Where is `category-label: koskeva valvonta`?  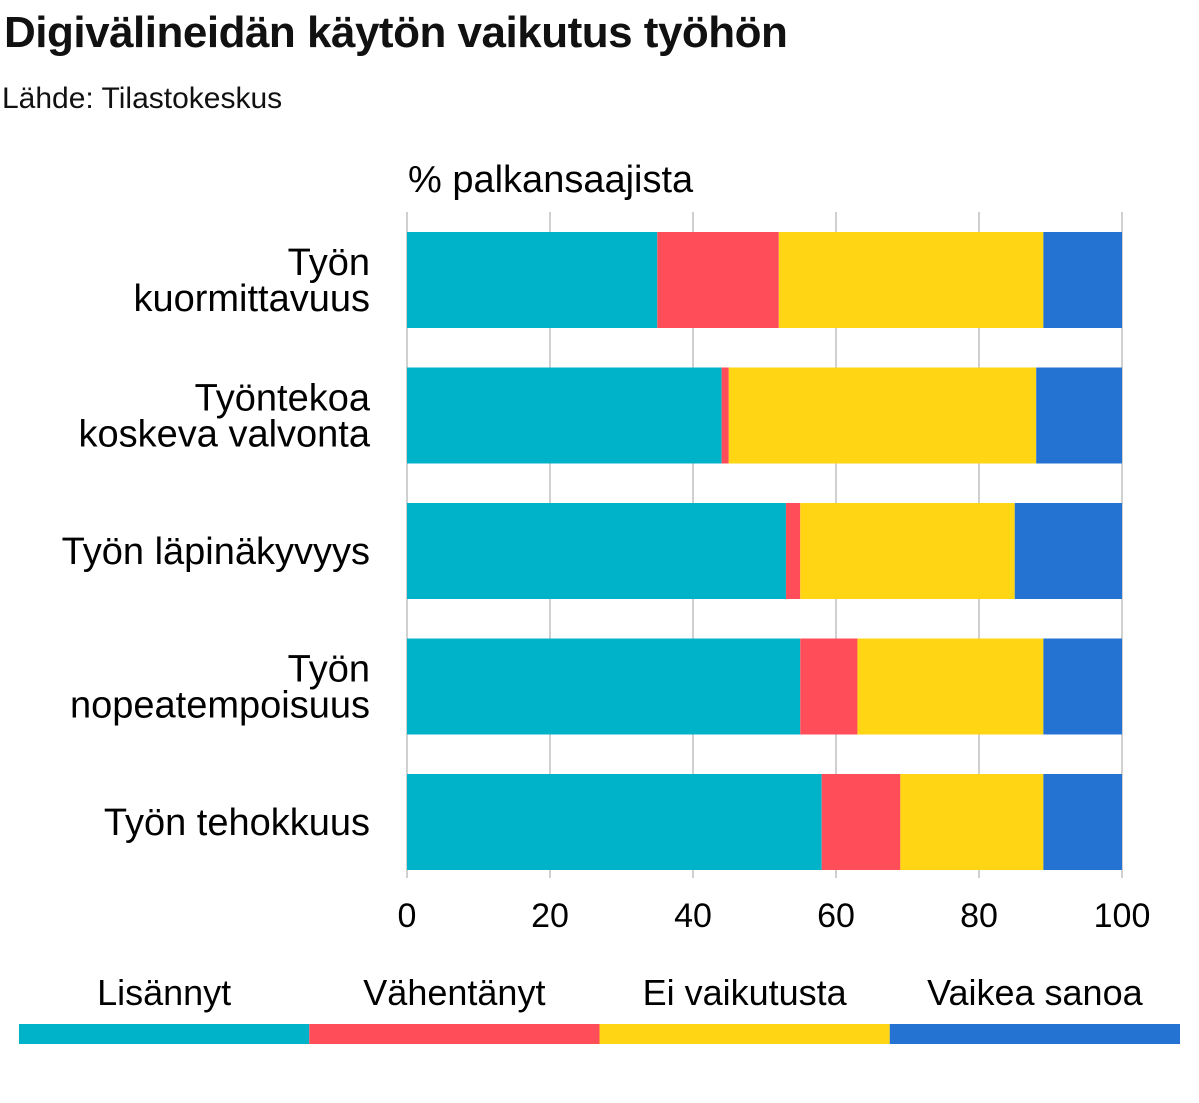 category-label: koskeva valvonta is located at coordinates (225, 435).